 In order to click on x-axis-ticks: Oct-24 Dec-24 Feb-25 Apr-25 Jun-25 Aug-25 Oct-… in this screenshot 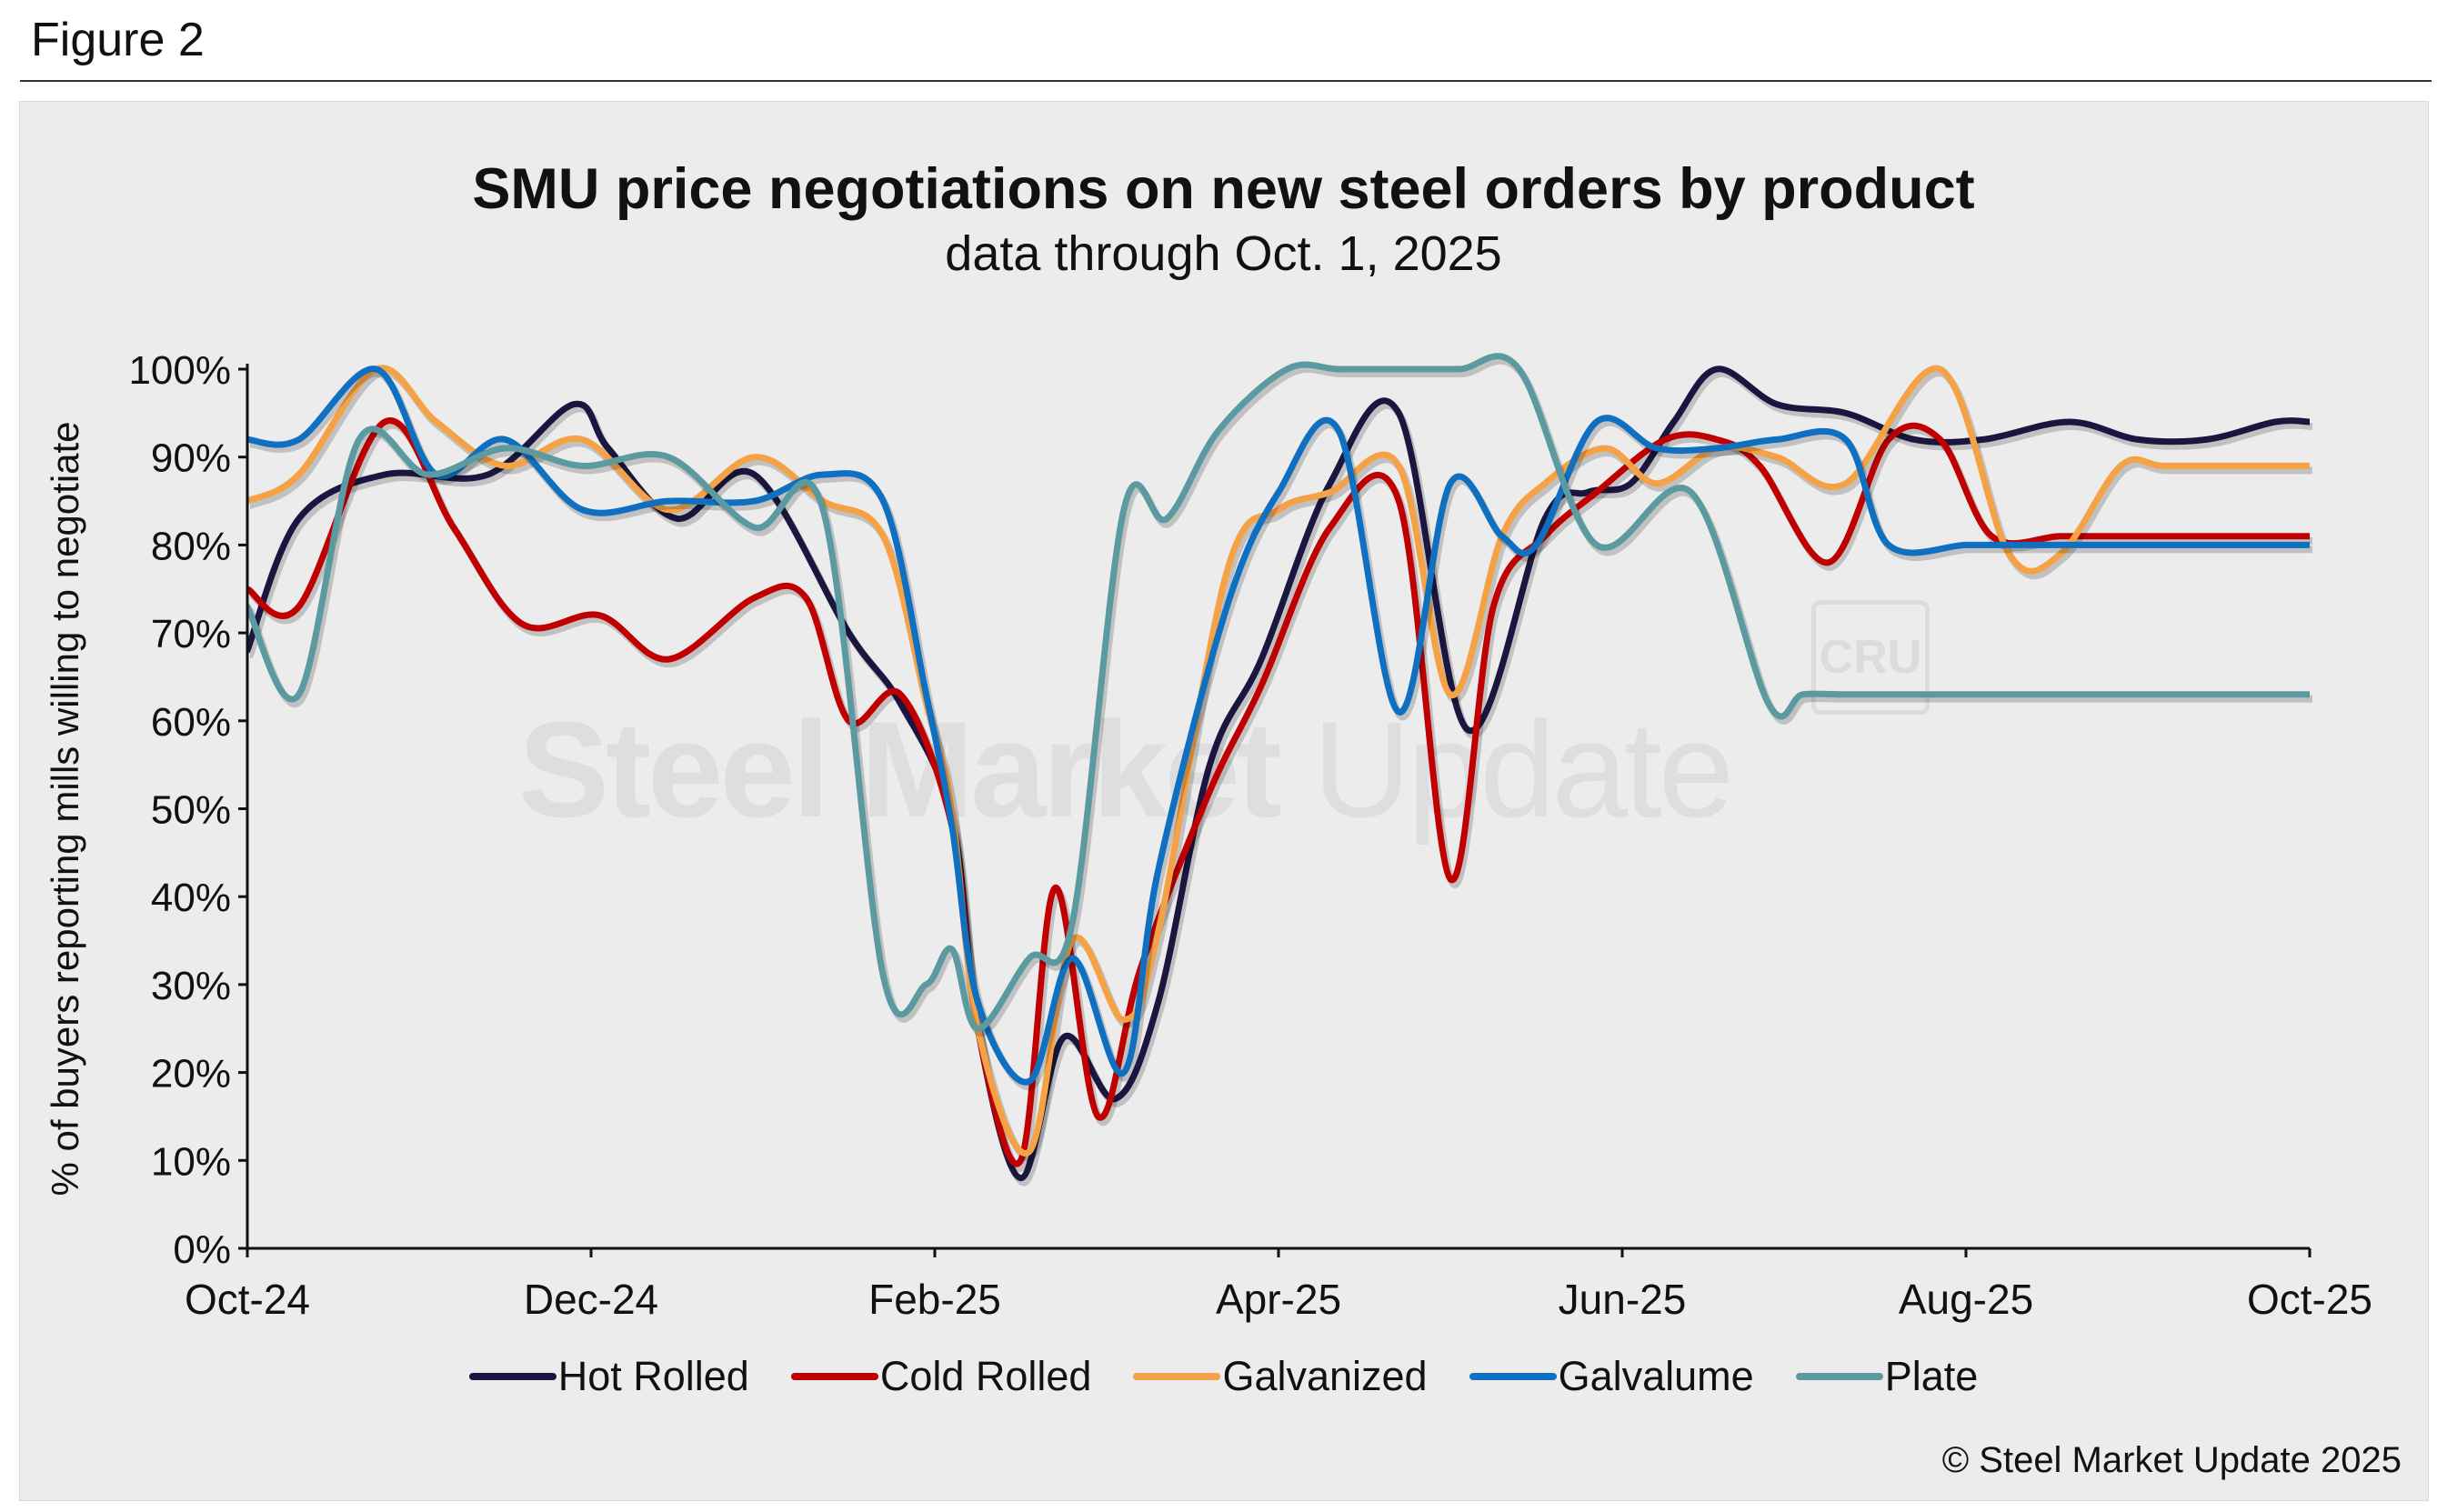, I will do `click(1278, 1285)`.